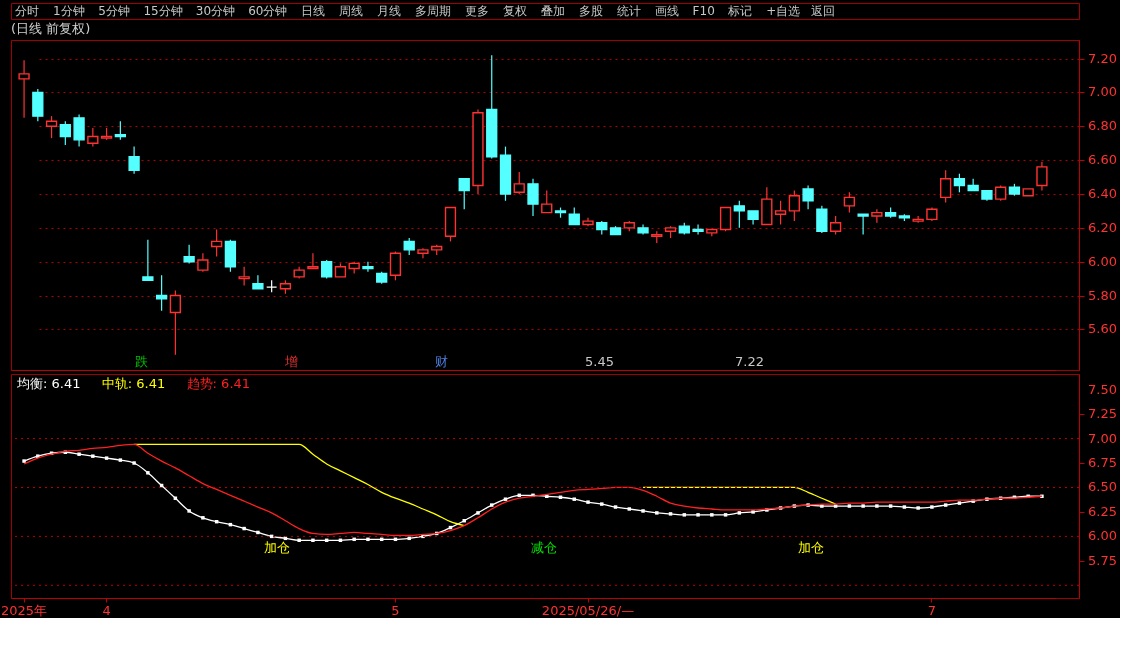 The image size is (1130, 650). What do you see at coordinates (783, 11) in the screenshot?
I see `text: +自选` at bounding box center [783, 11].